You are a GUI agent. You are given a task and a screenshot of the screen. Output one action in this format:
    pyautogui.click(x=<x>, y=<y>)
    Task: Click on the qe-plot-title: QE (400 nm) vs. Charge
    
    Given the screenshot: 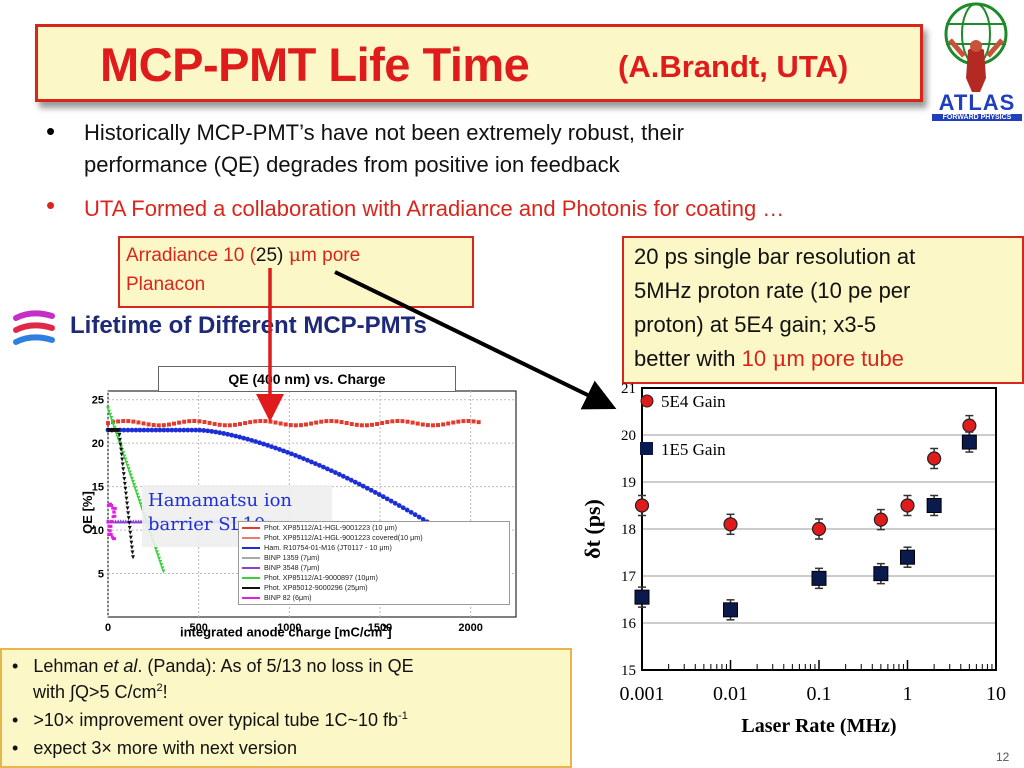 What is the action you would take?
    pyautogui.click(x=307, y=379)
    